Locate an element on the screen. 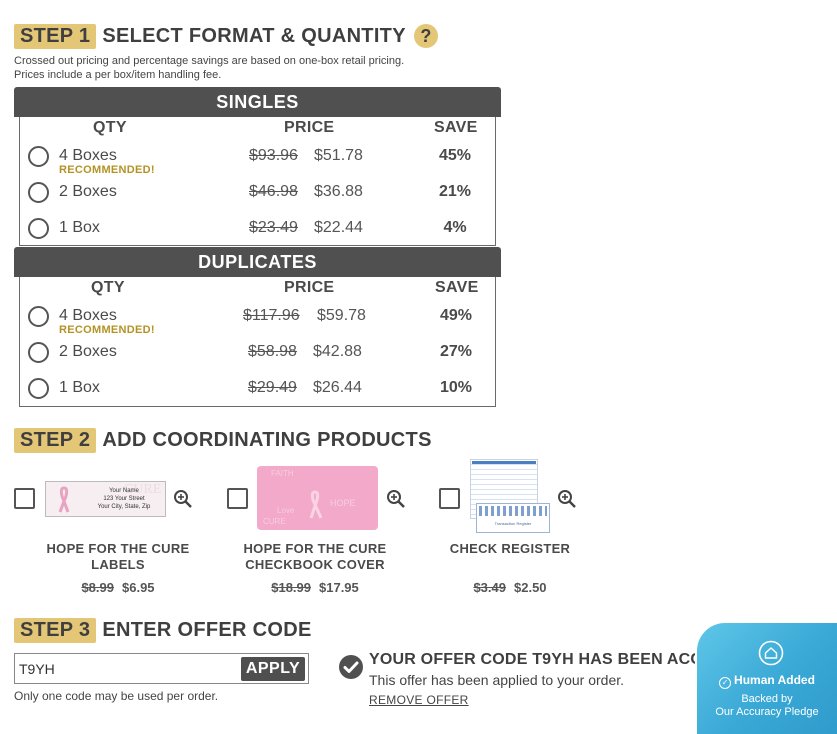 This screenshot has width=837, height=734. apply-button: APPLY is located at coordinates (273, 669).